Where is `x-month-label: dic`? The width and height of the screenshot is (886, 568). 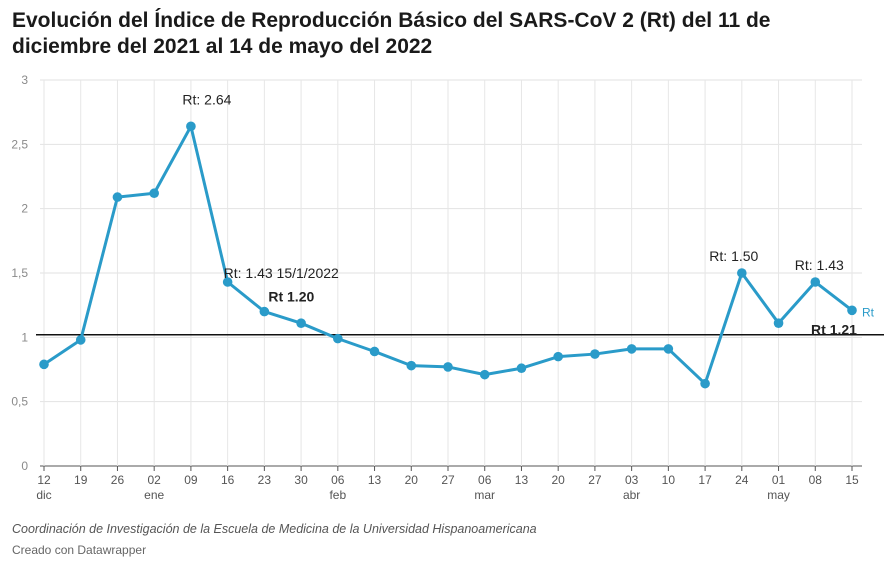
x-month-label: dic is located at coordinates (43, 495).